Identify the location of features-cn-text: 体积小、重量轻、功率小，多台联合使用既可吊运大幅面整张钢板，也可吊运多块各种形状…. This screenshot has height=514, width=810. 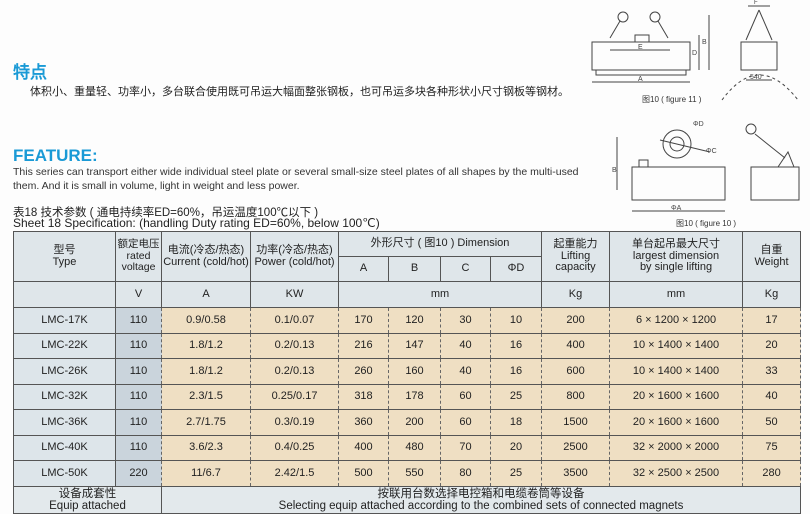
(299, 92).